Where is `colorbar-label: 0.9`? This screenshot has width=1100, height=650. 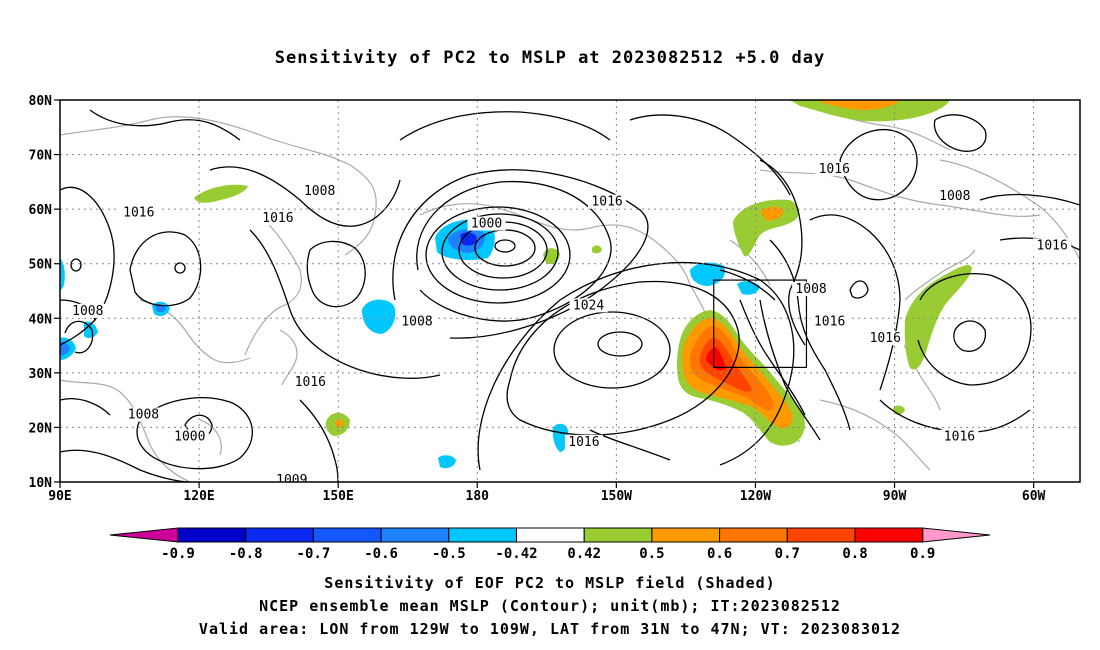
colorbar-label: 0.9 is located at coordinates (922, 554).